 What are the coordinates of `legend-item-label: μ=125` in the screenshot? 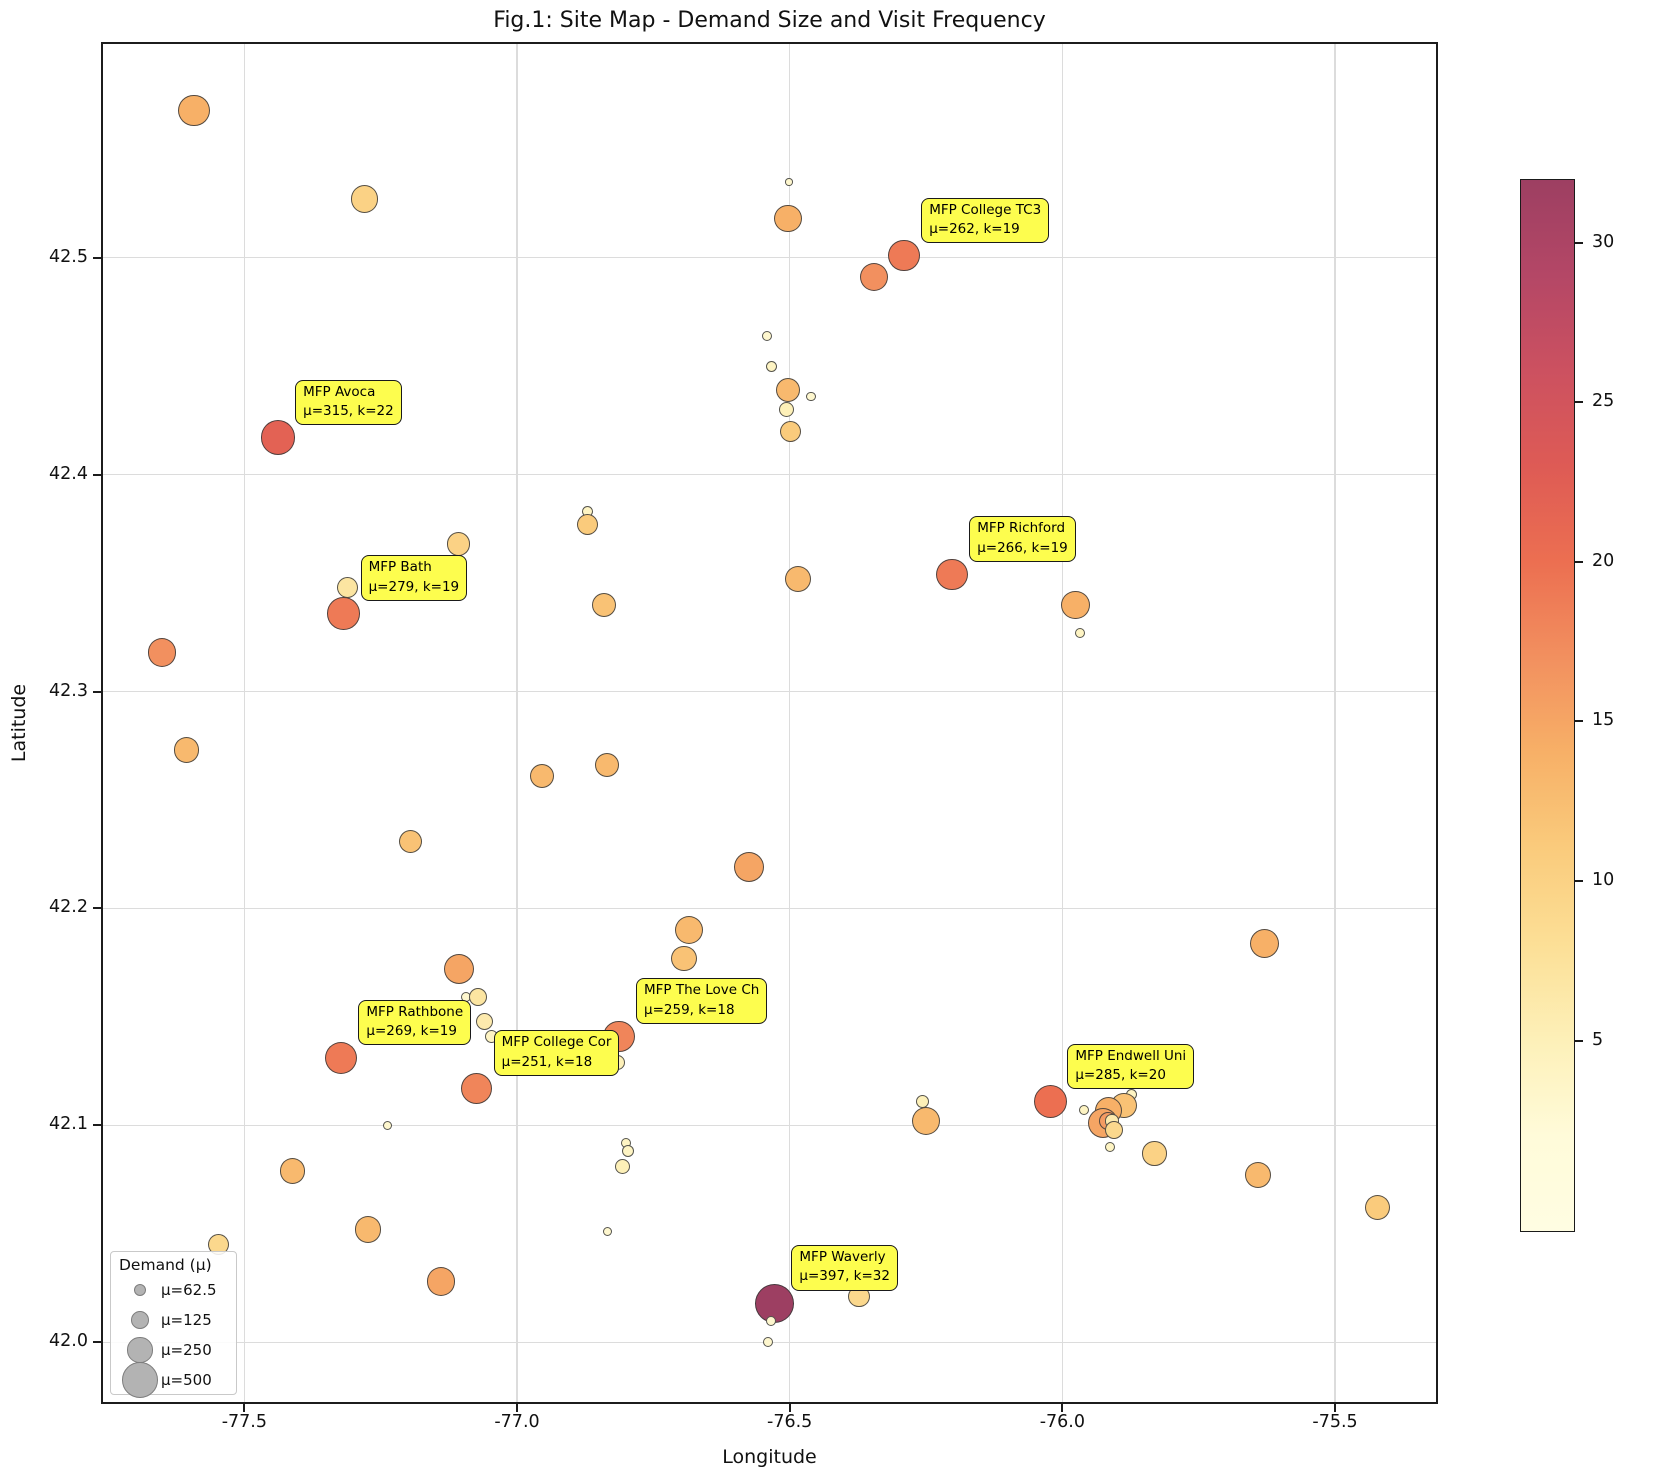 It's located at (186, 1320).